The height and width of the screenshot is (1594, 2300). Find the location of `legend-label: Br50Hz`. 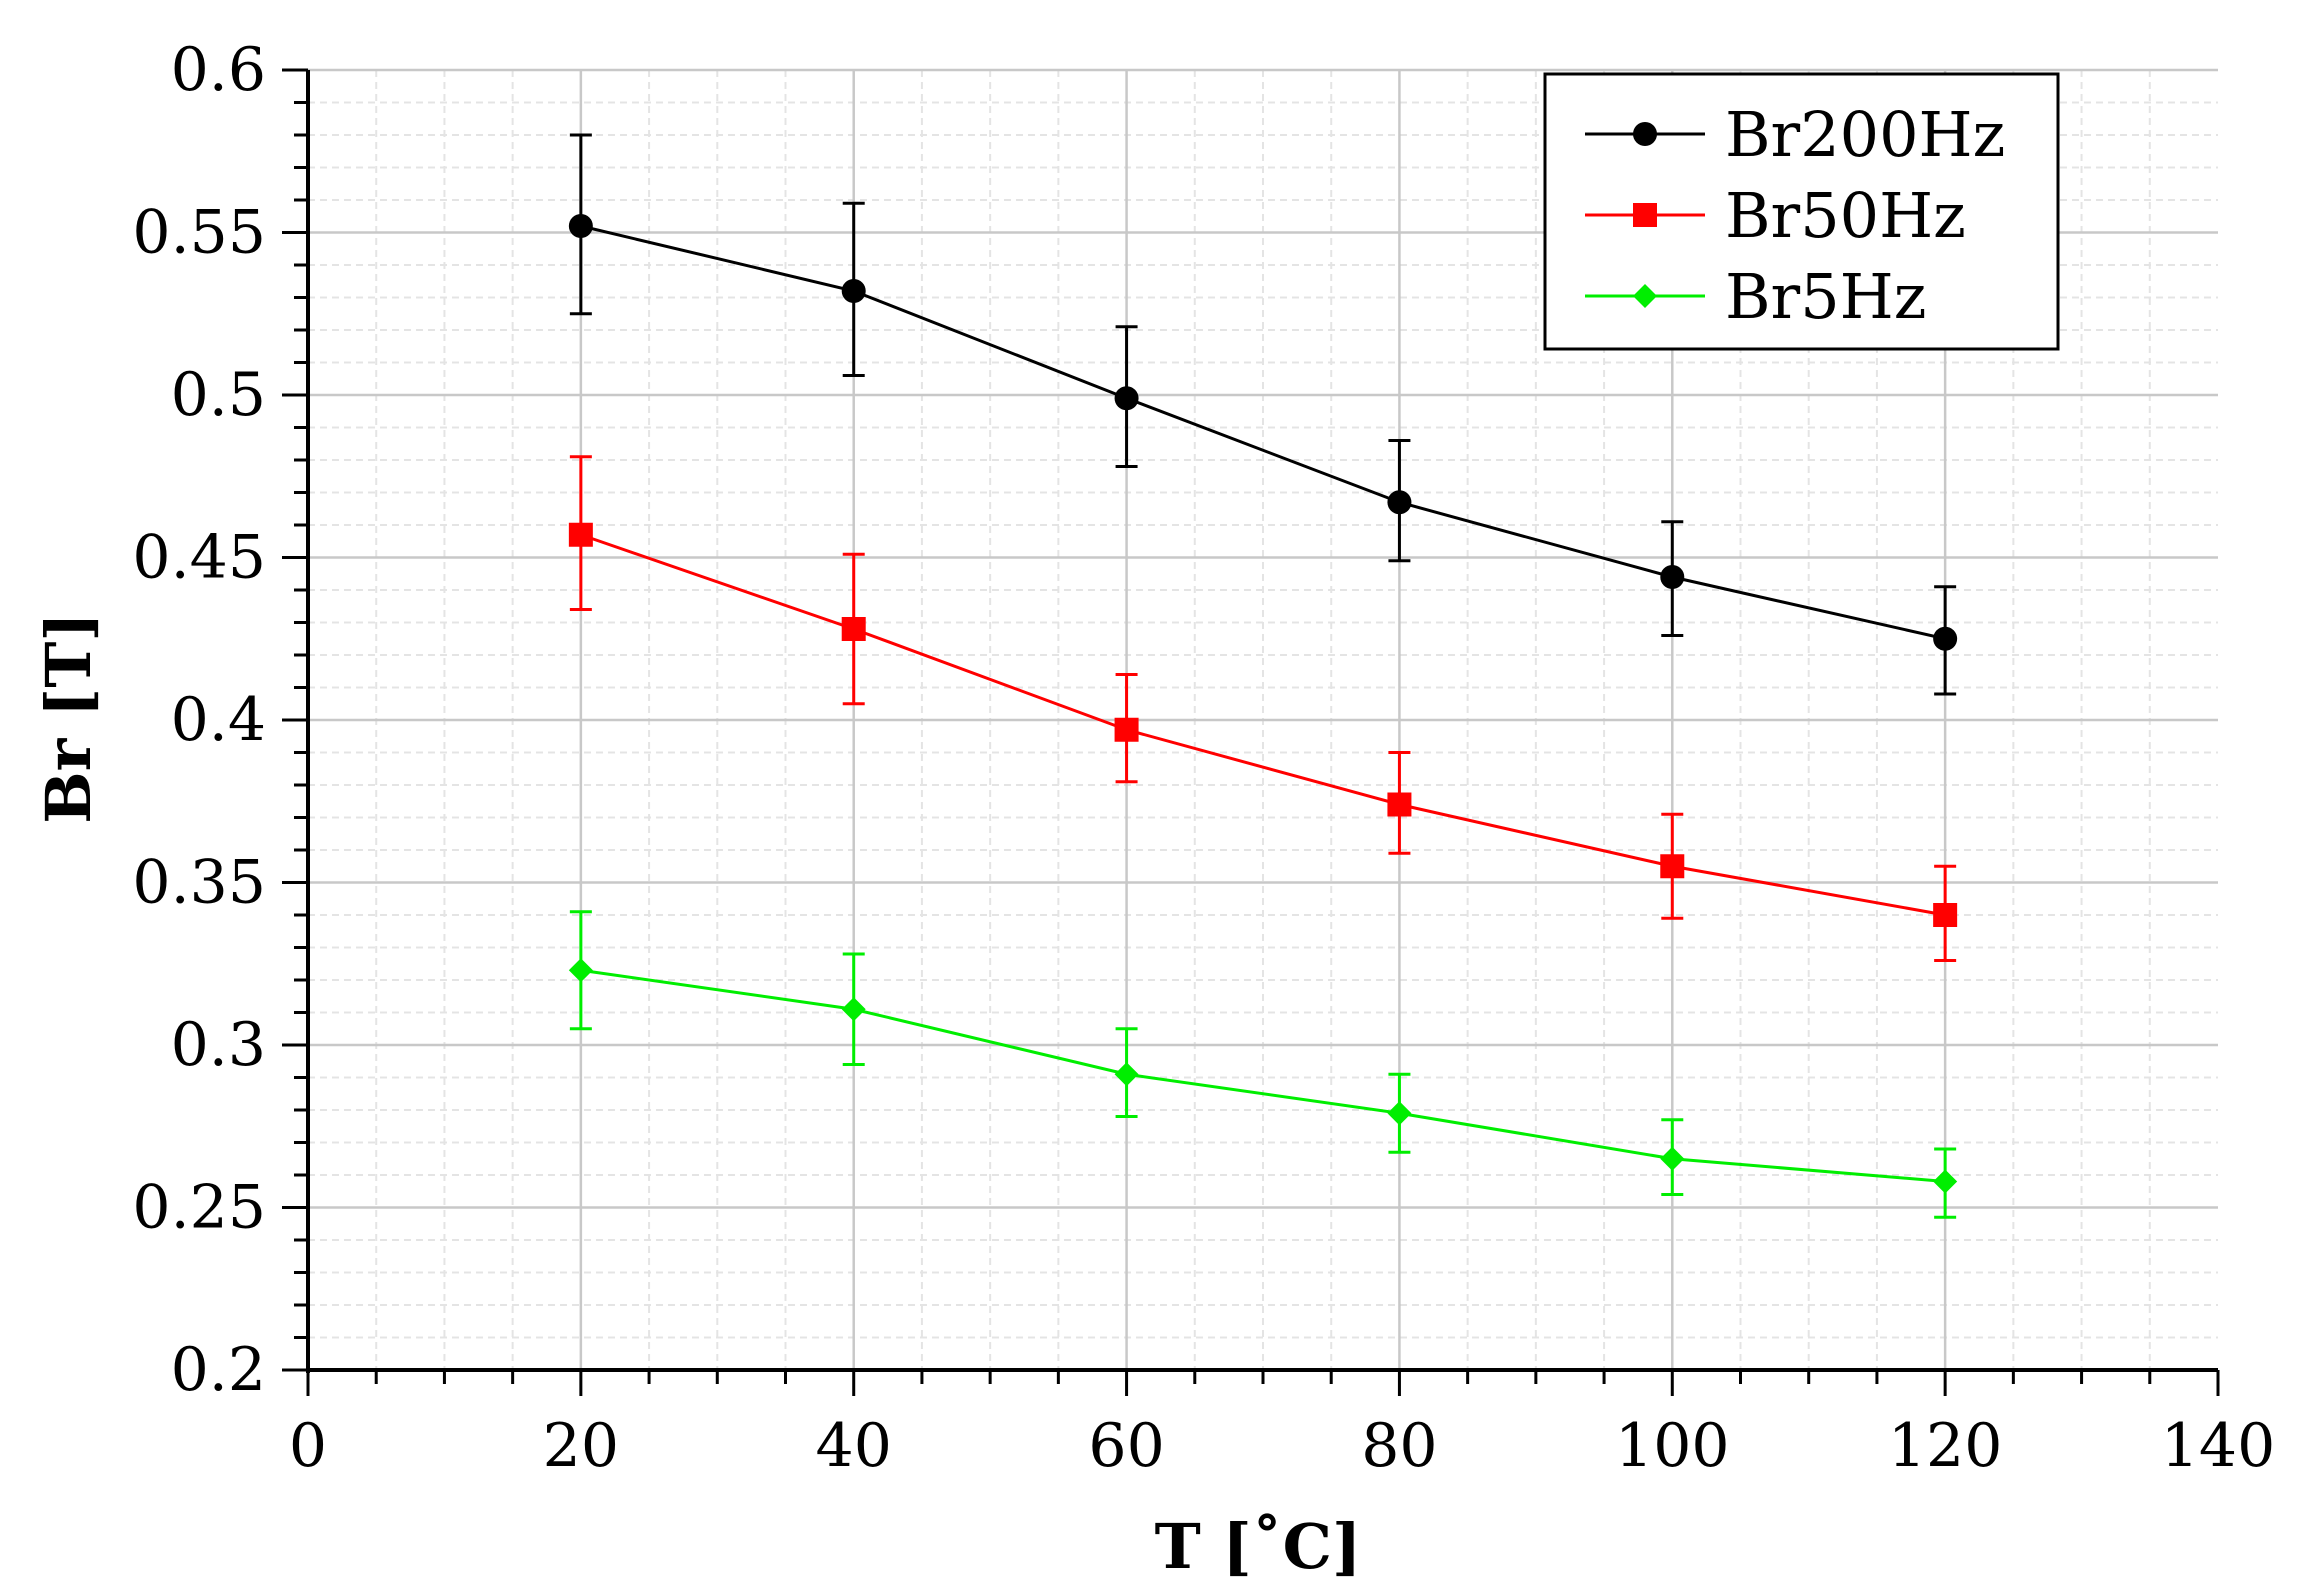

legend-label: Br50Hz is located at coordinates (1845, 215).